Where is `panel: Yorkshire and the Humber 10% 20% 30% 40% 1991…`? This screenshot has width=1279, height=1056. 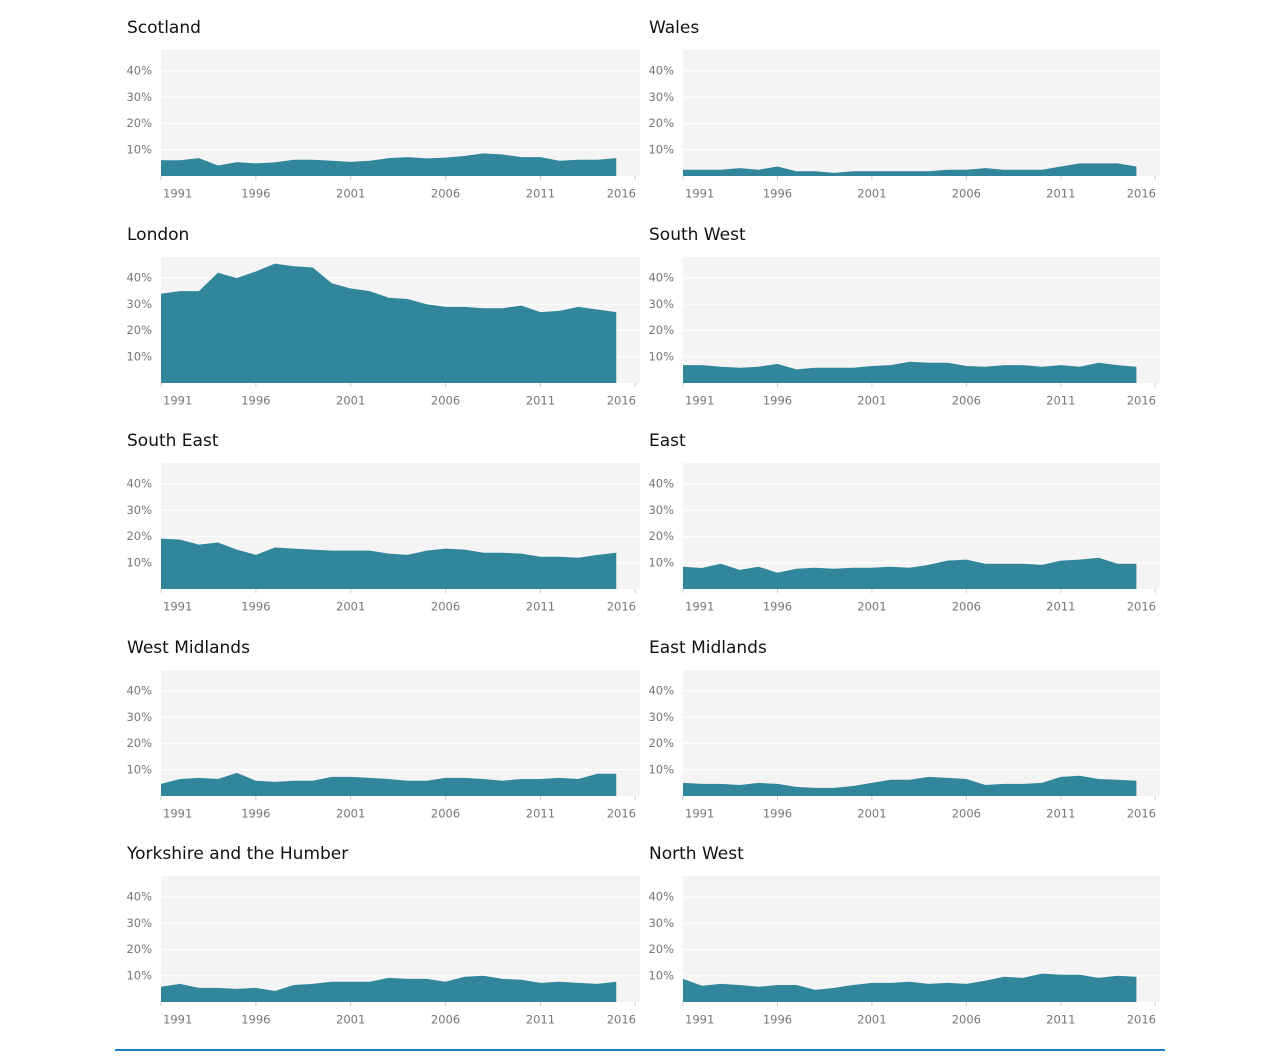
panel: Yorkshire and the Humber 10% 20% 30% 40% 1991… is located at coordinates (383, 935).